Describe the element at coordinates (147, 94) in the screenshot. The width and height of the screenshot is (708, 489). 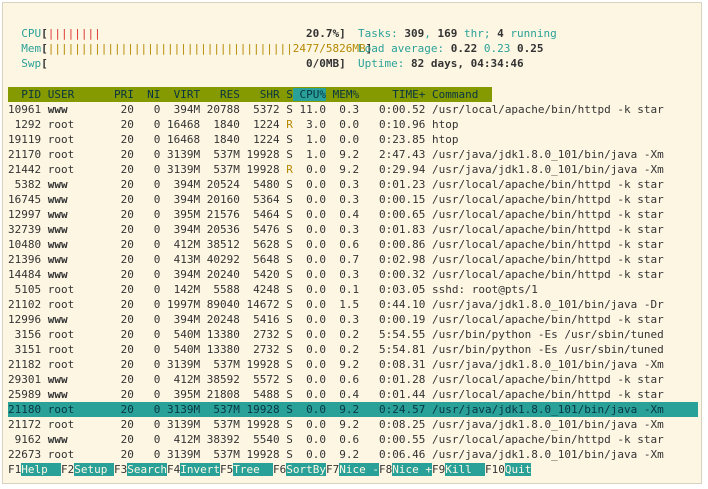
I see `column-header-ni: NI` at that location.